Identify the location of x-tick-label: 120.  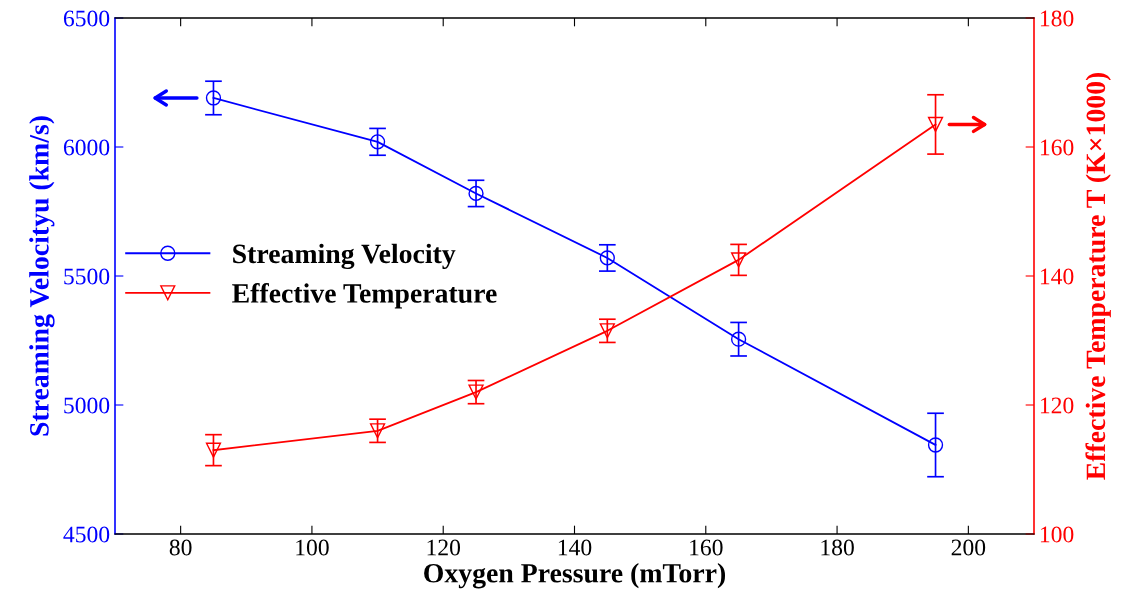
(444, 547).